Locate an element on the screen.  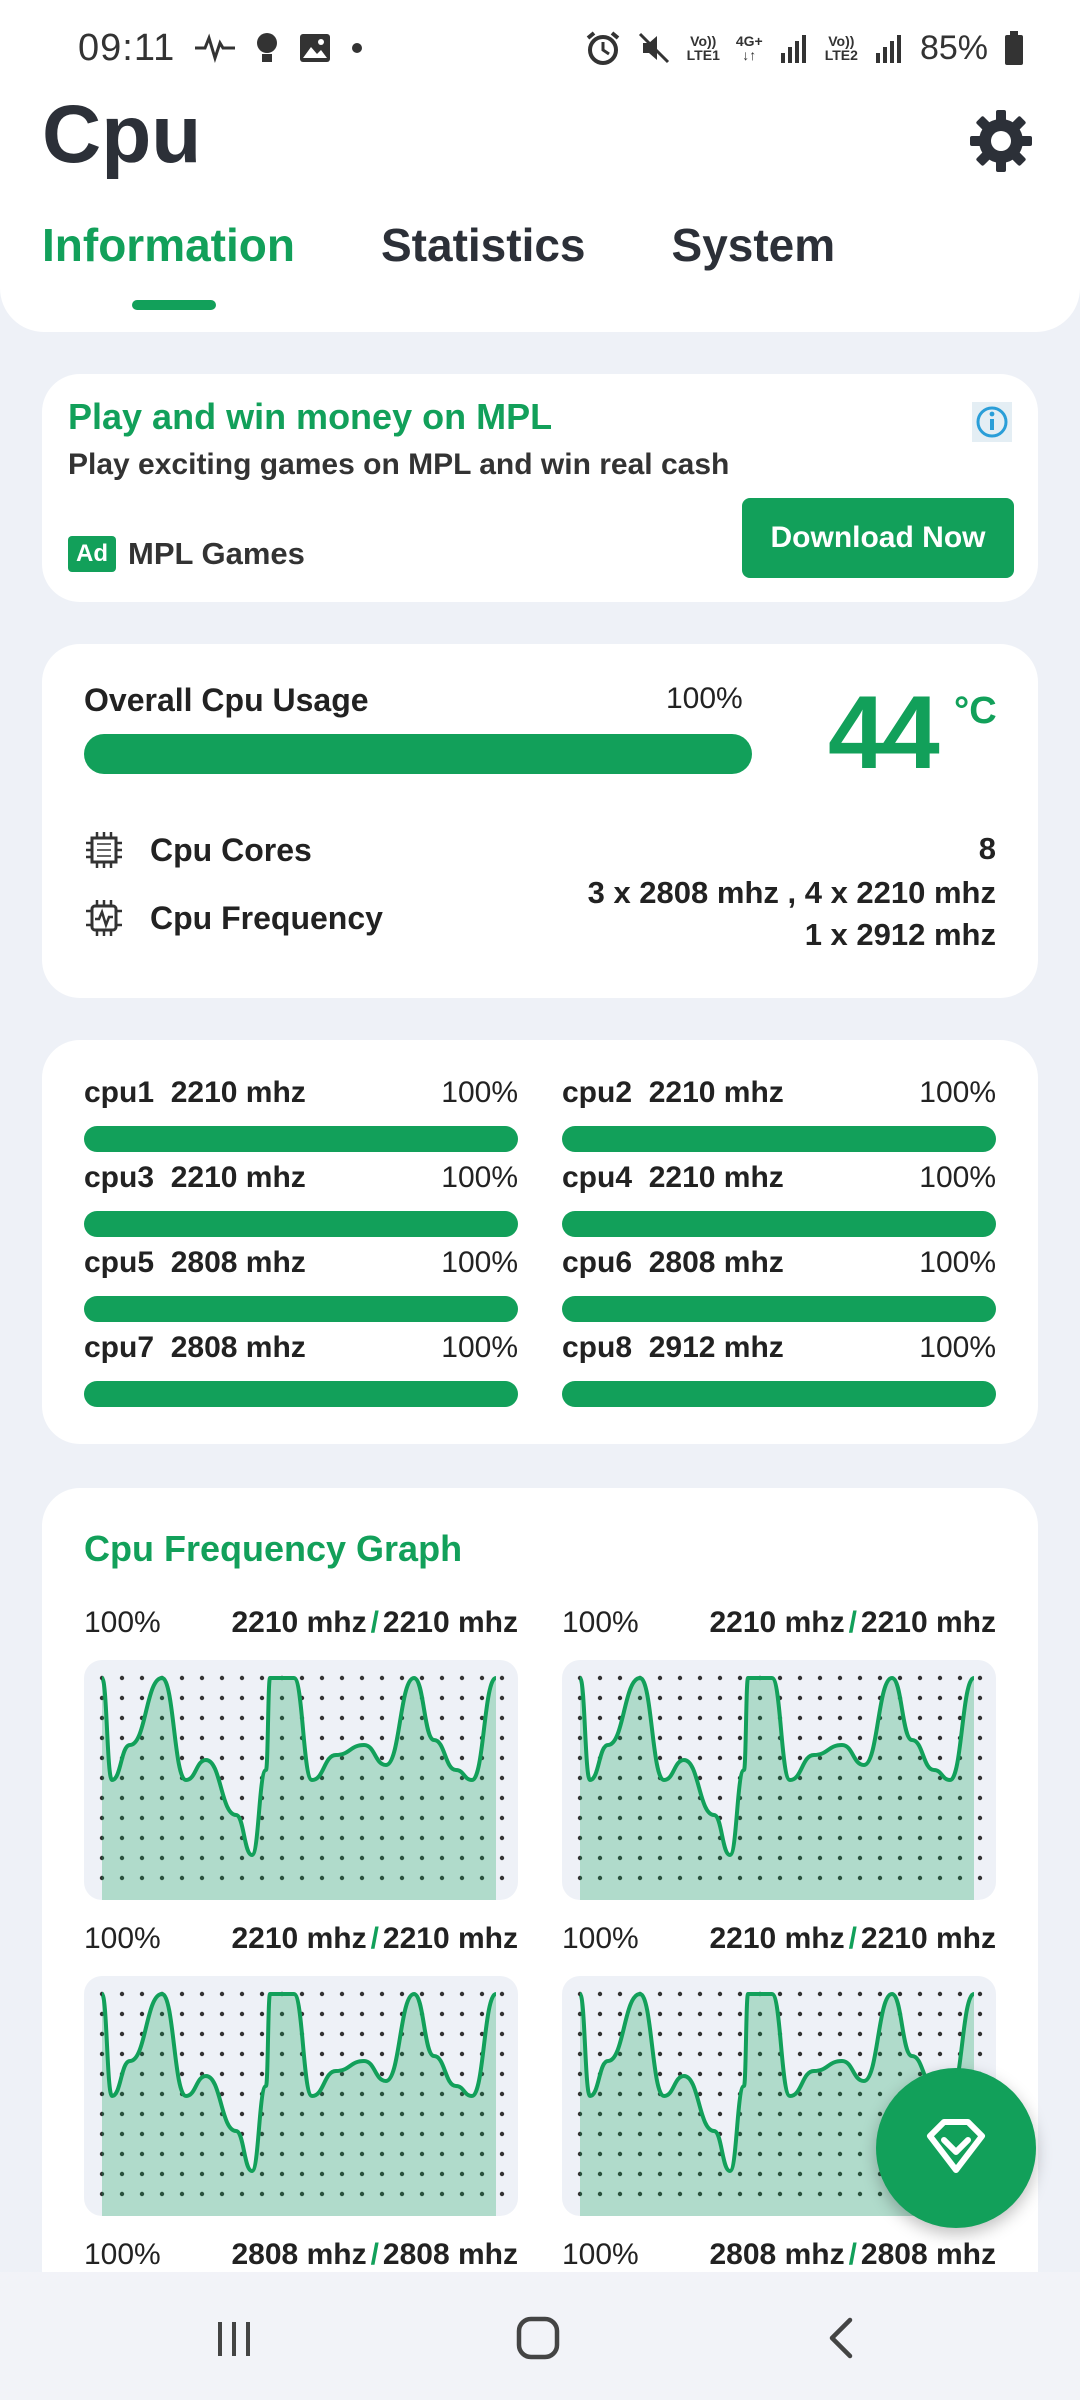
temperature-unit: °C is located at coordinates (975, 711).